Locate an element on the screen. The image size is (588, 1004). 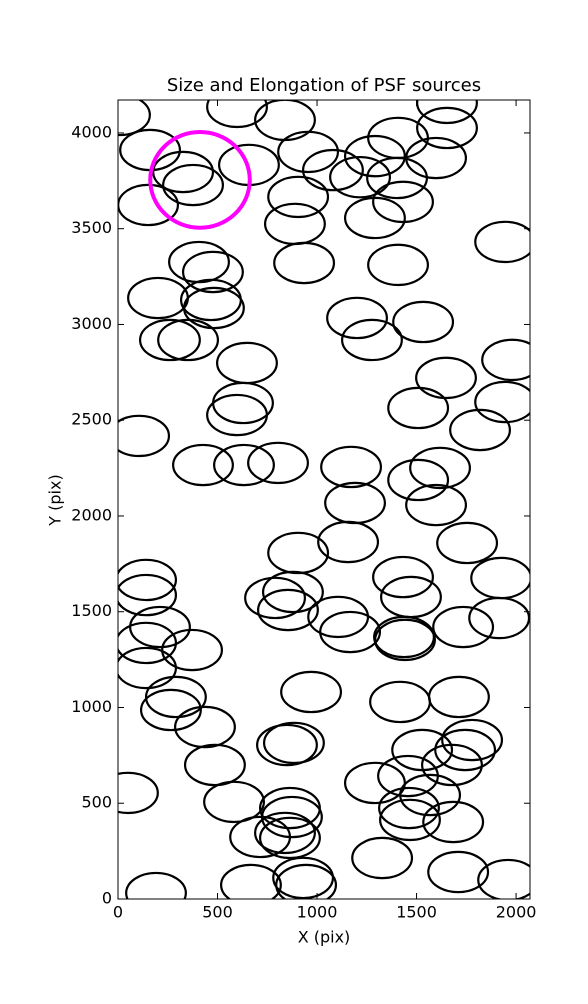
x-tick-label: 2000 is located at coordinates (516, 912).